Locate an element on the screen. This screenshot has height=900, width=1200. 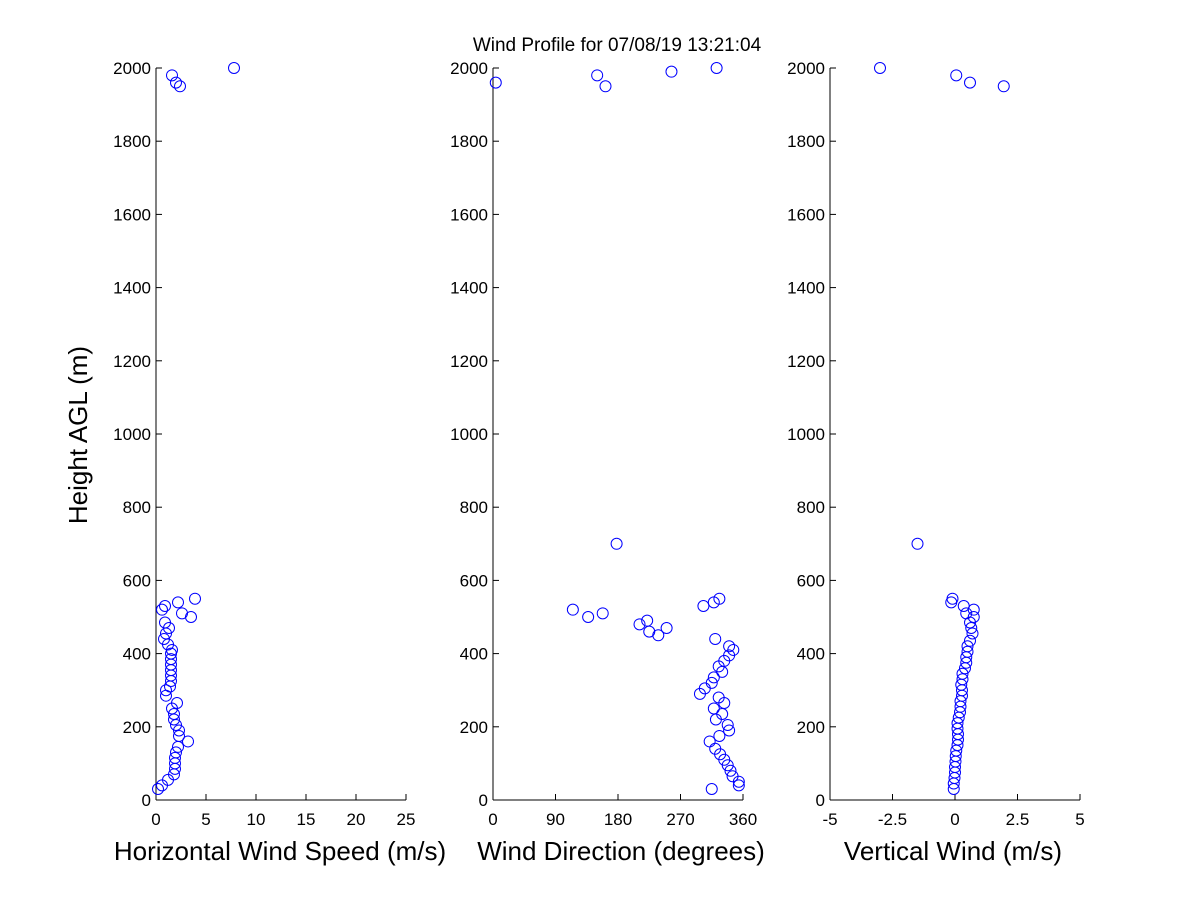
x-tick-label: 15 is located at coordinates (306, 819).